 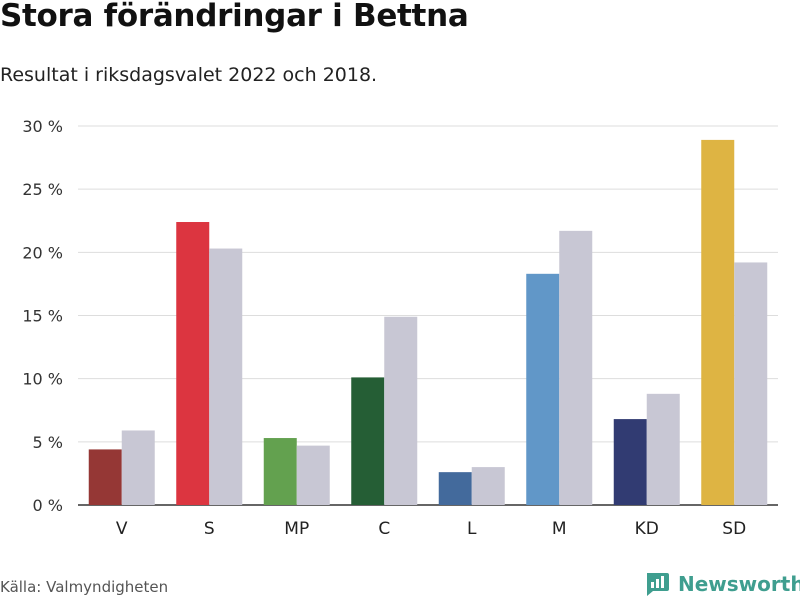 I want to click on bar-2022-kd, so click(x=630, y=462).